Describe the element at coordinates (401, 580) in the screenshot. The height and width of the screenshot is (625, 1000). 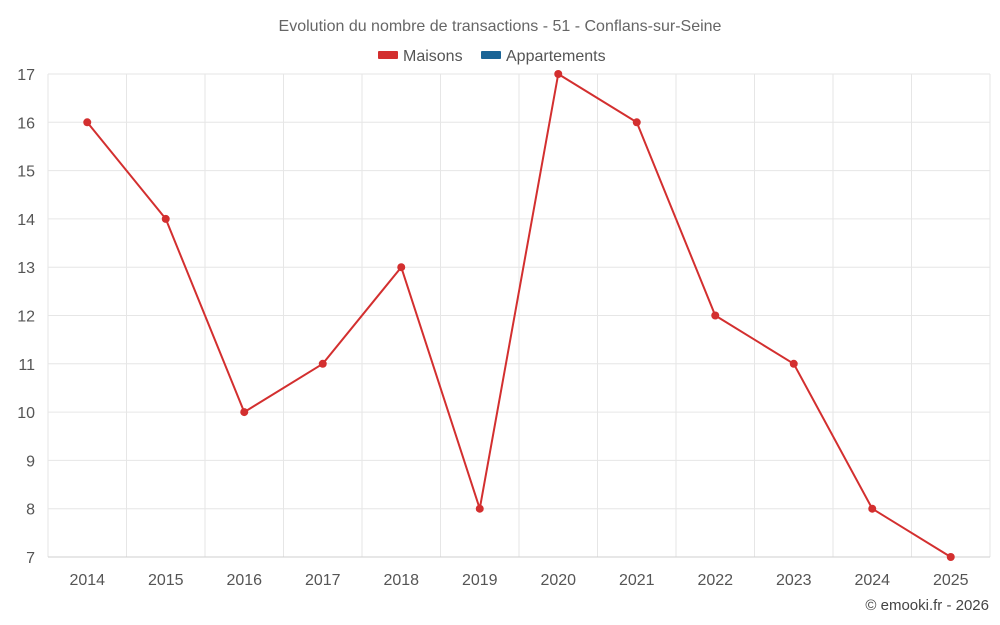
I see `x-tick-label: 2018` at that location.